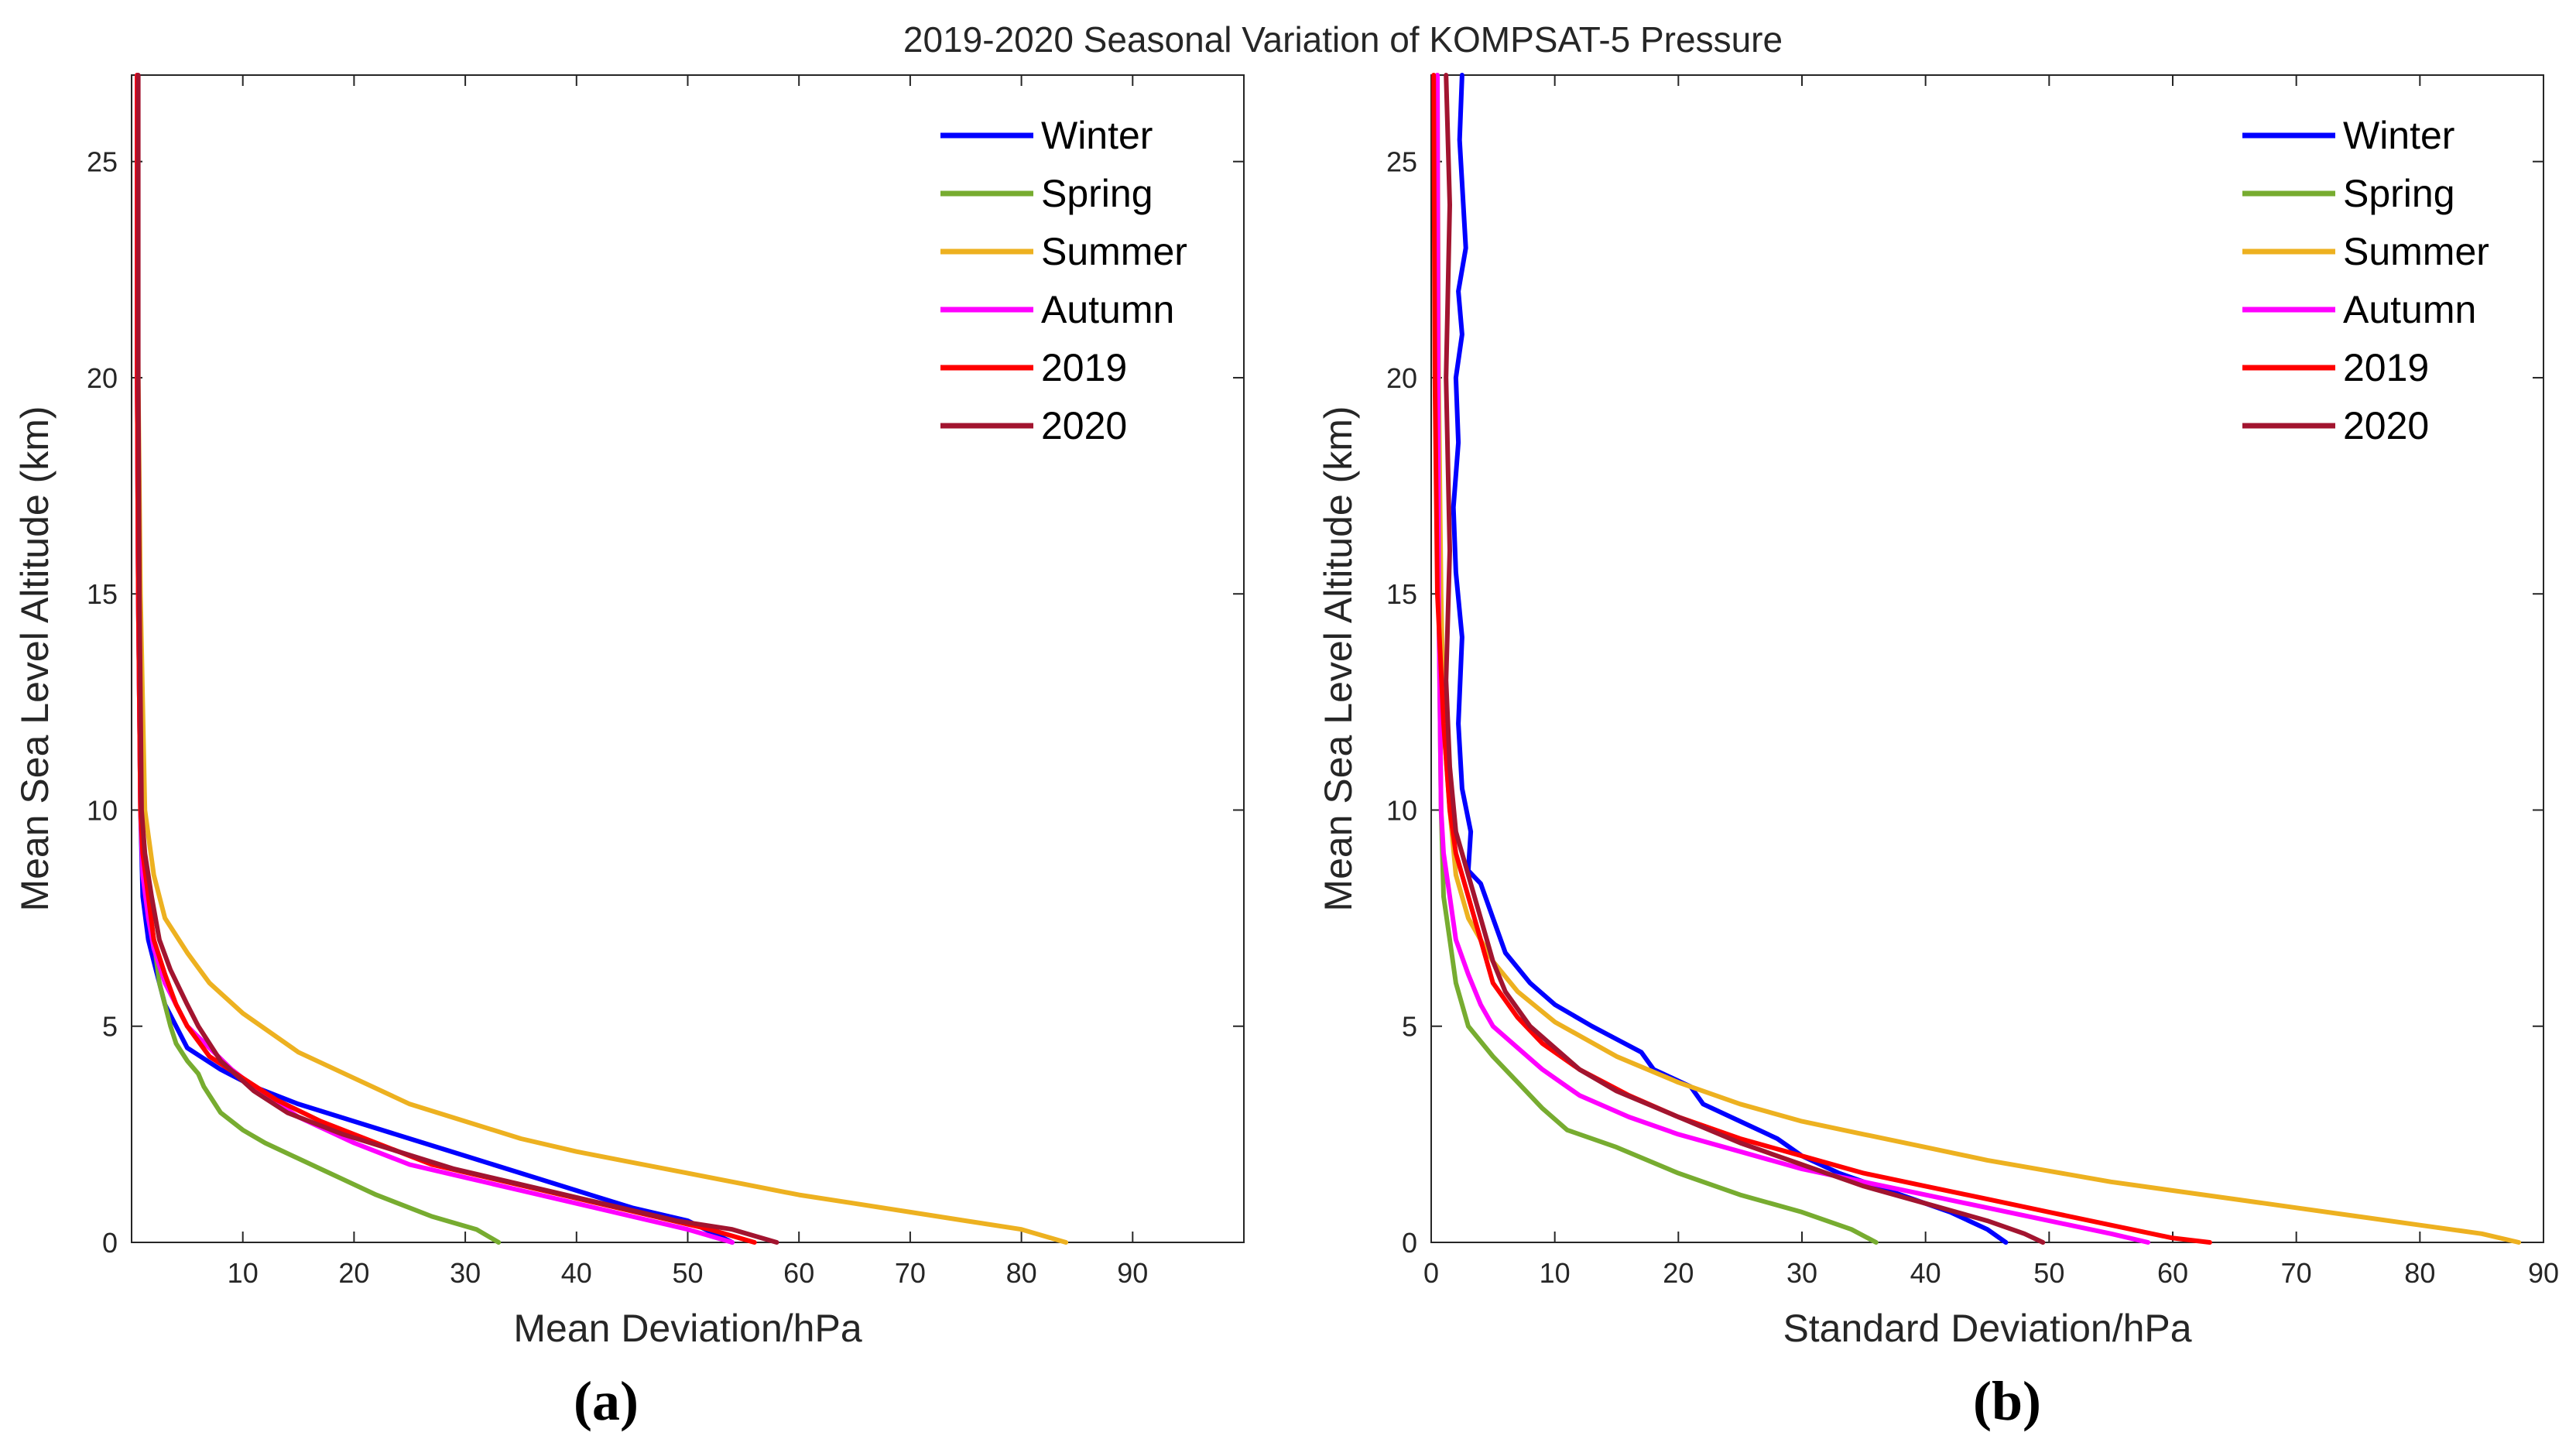 The width and height of the screenshot is (2576, 1439). What do you see at coordinates (1987, 1328) in the screenshot?
I see `x-axis-label: Standard Deviation/hPa` at bounding box center [1987, 1328].